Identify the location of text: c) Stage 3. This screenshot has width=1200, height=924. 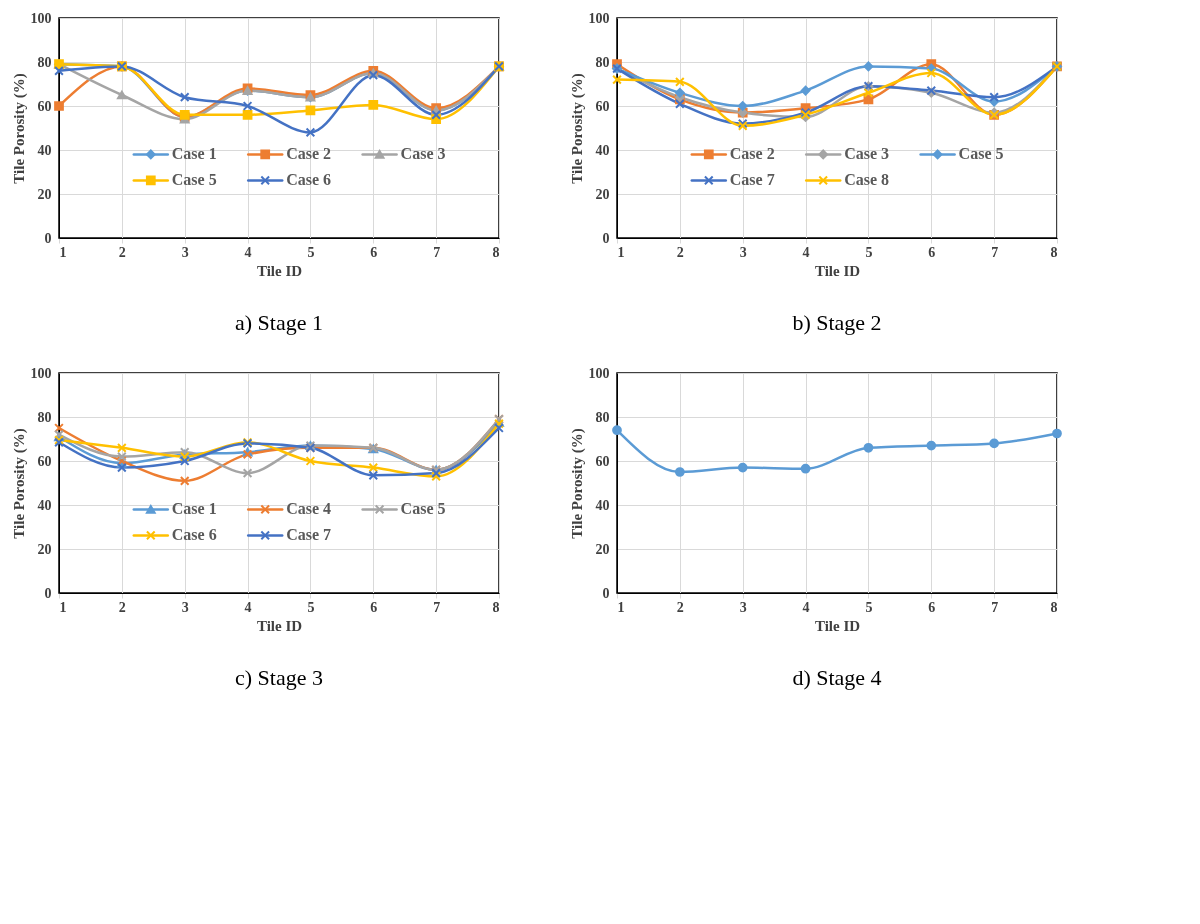
(279, 677).